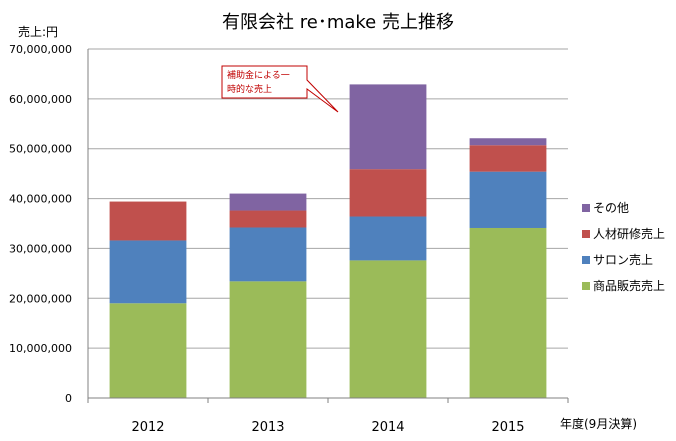  I want to click on annotation-callout-box, so click(280, 89).